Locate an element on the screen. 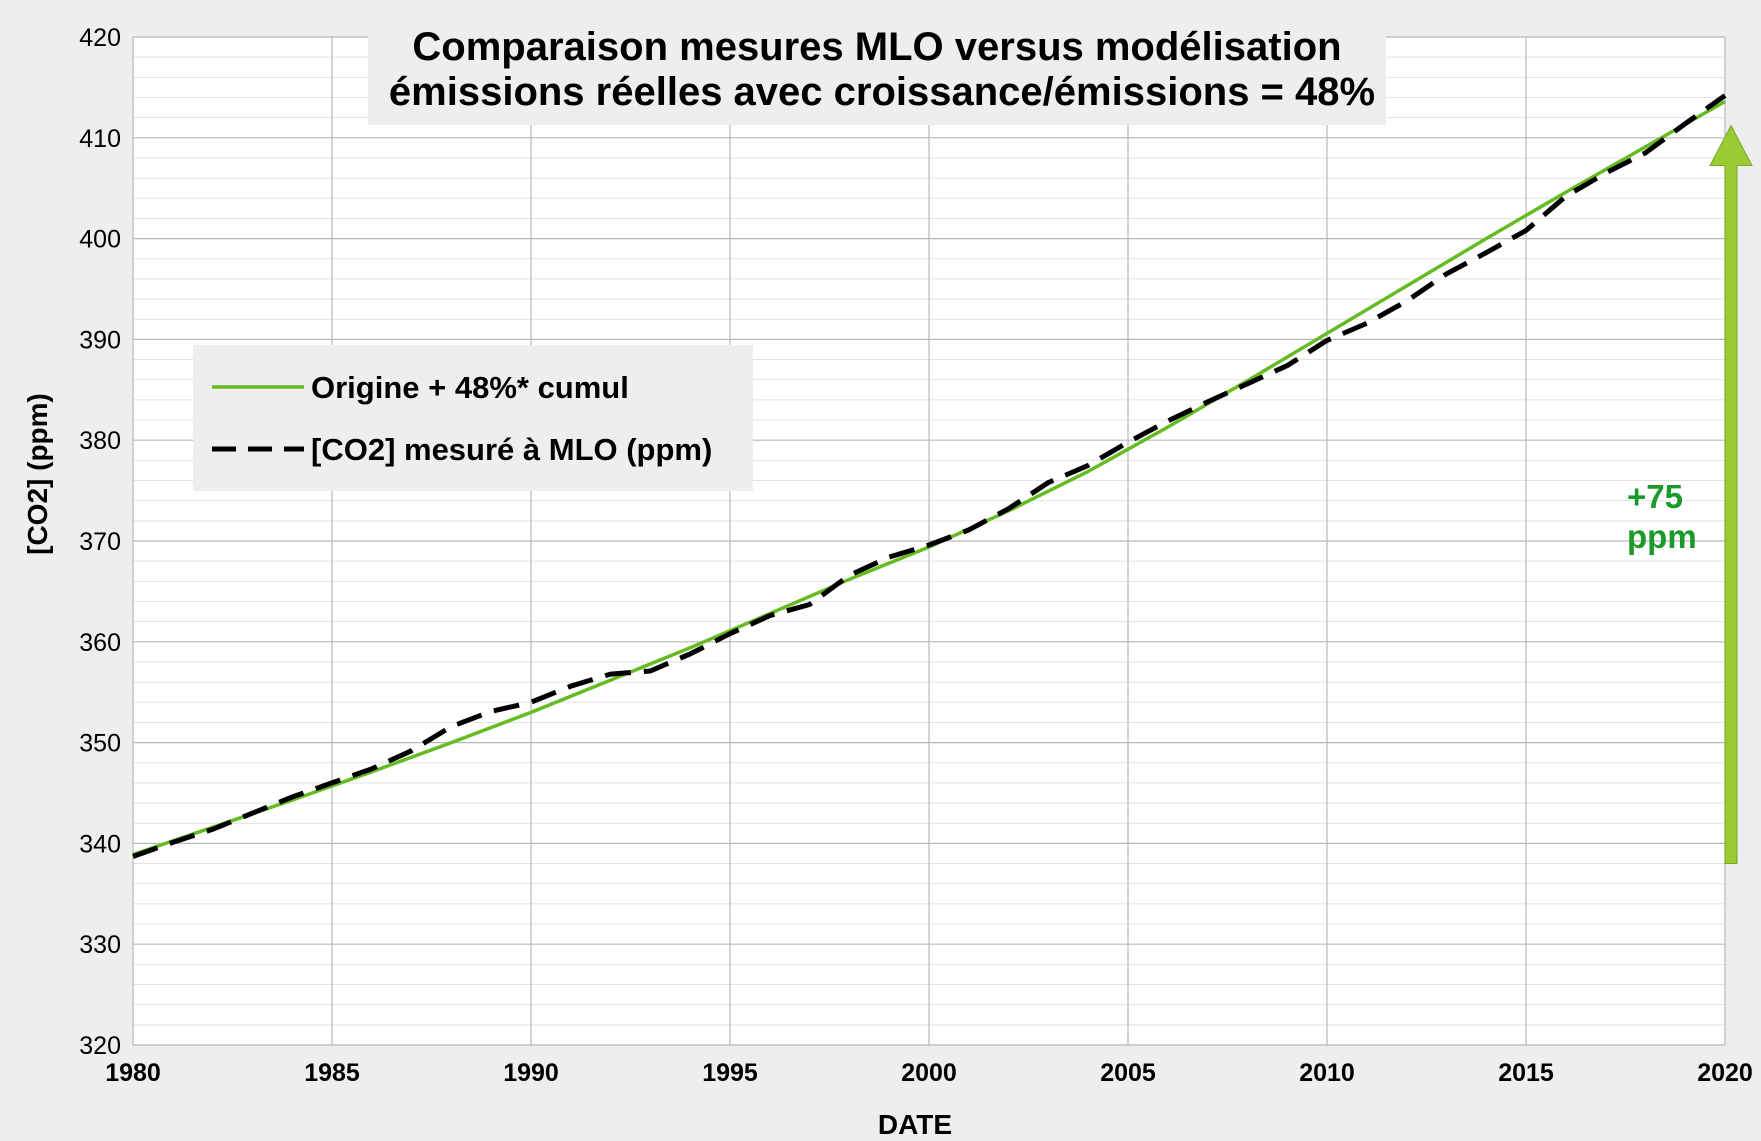 This screenshot has height=1141, width=1761. x-tick-label: 1980 is located at coordinates (133, 1073).